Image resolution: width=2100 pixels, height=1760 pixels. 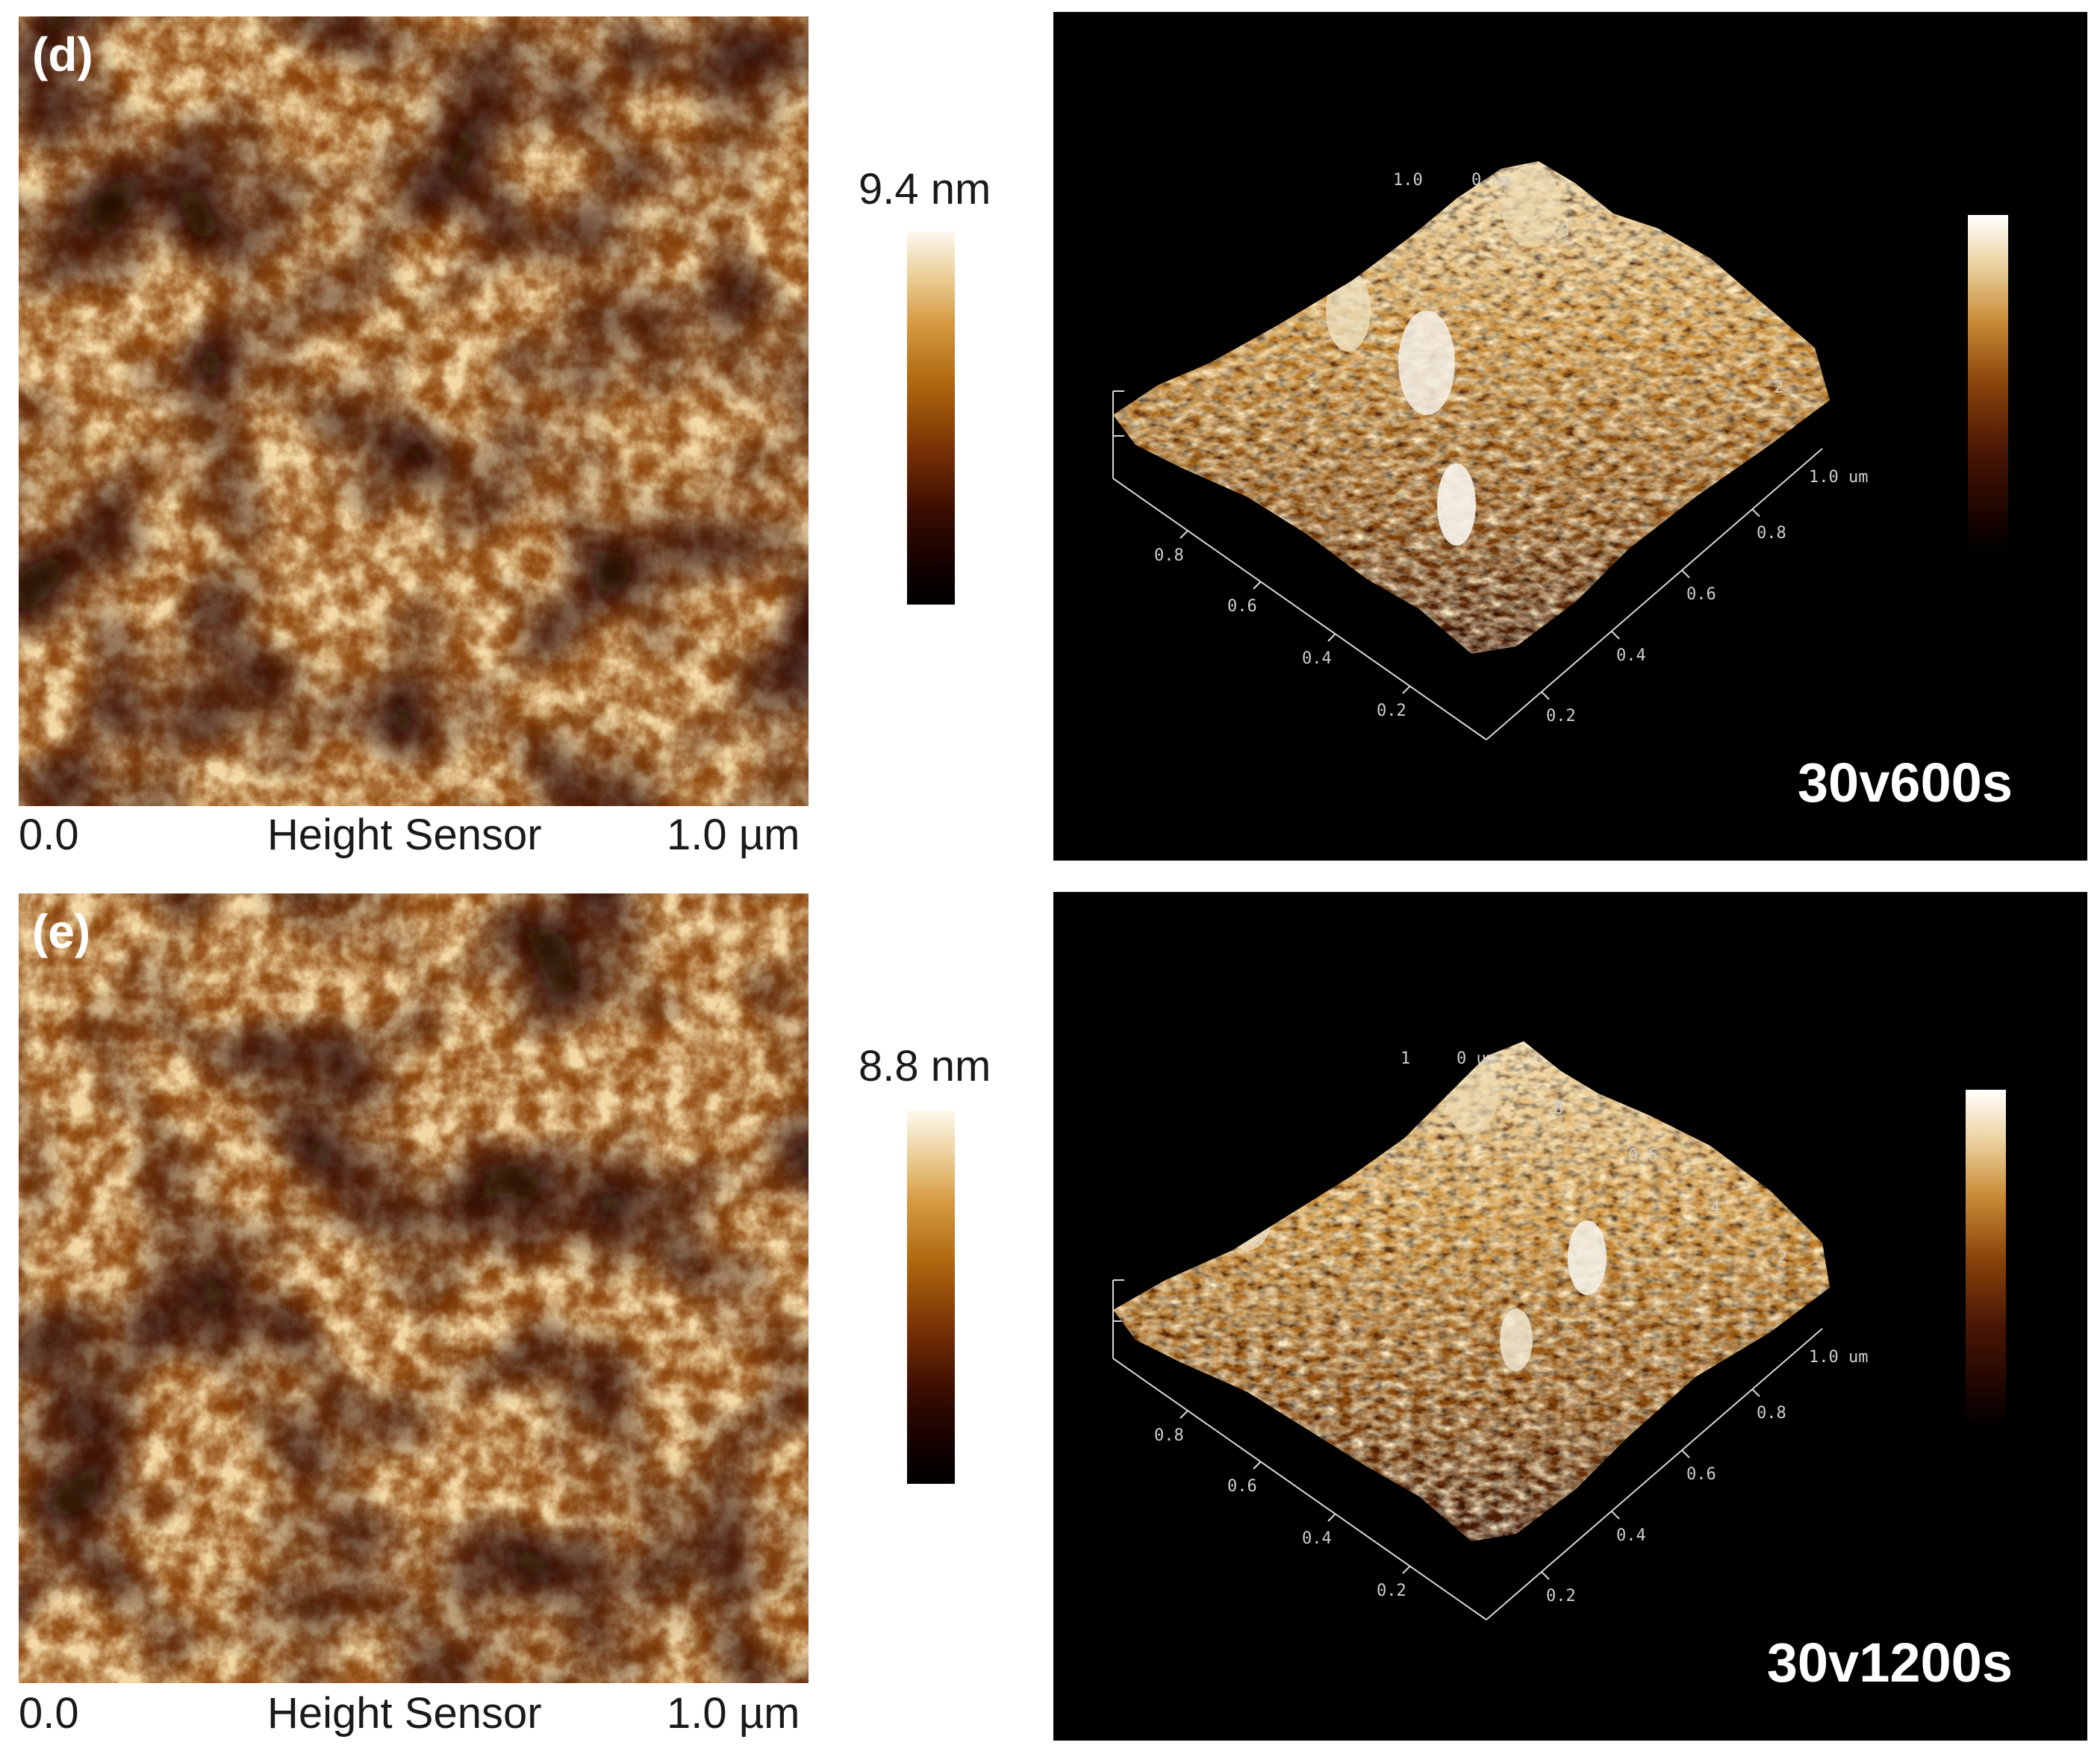 I want to click on sample-label: 30v600s, so click(x=1905, y=783).